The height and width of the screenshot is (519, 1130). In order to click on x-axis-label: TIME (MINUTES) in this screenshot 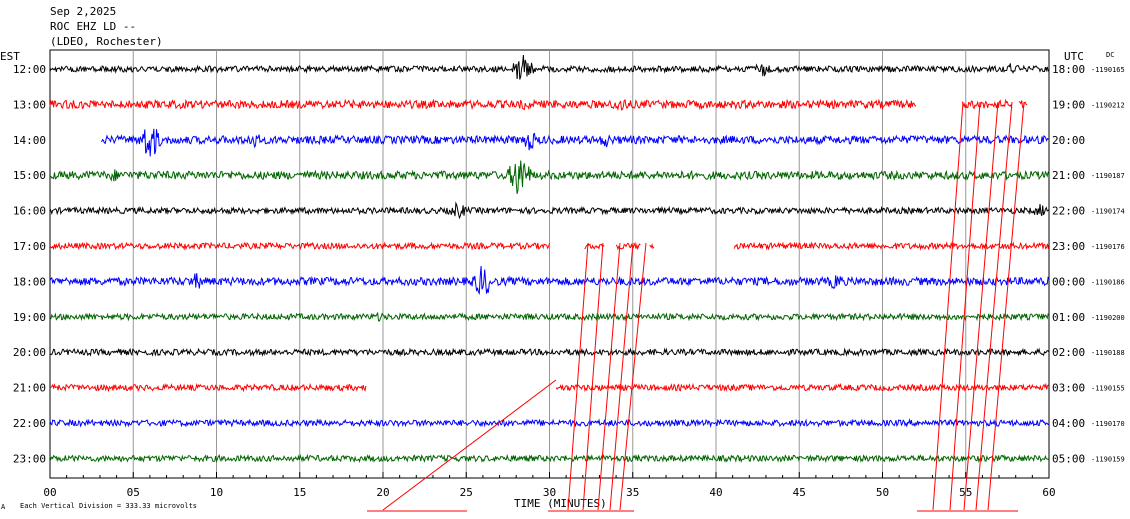, I will do `click(560, 503)`.